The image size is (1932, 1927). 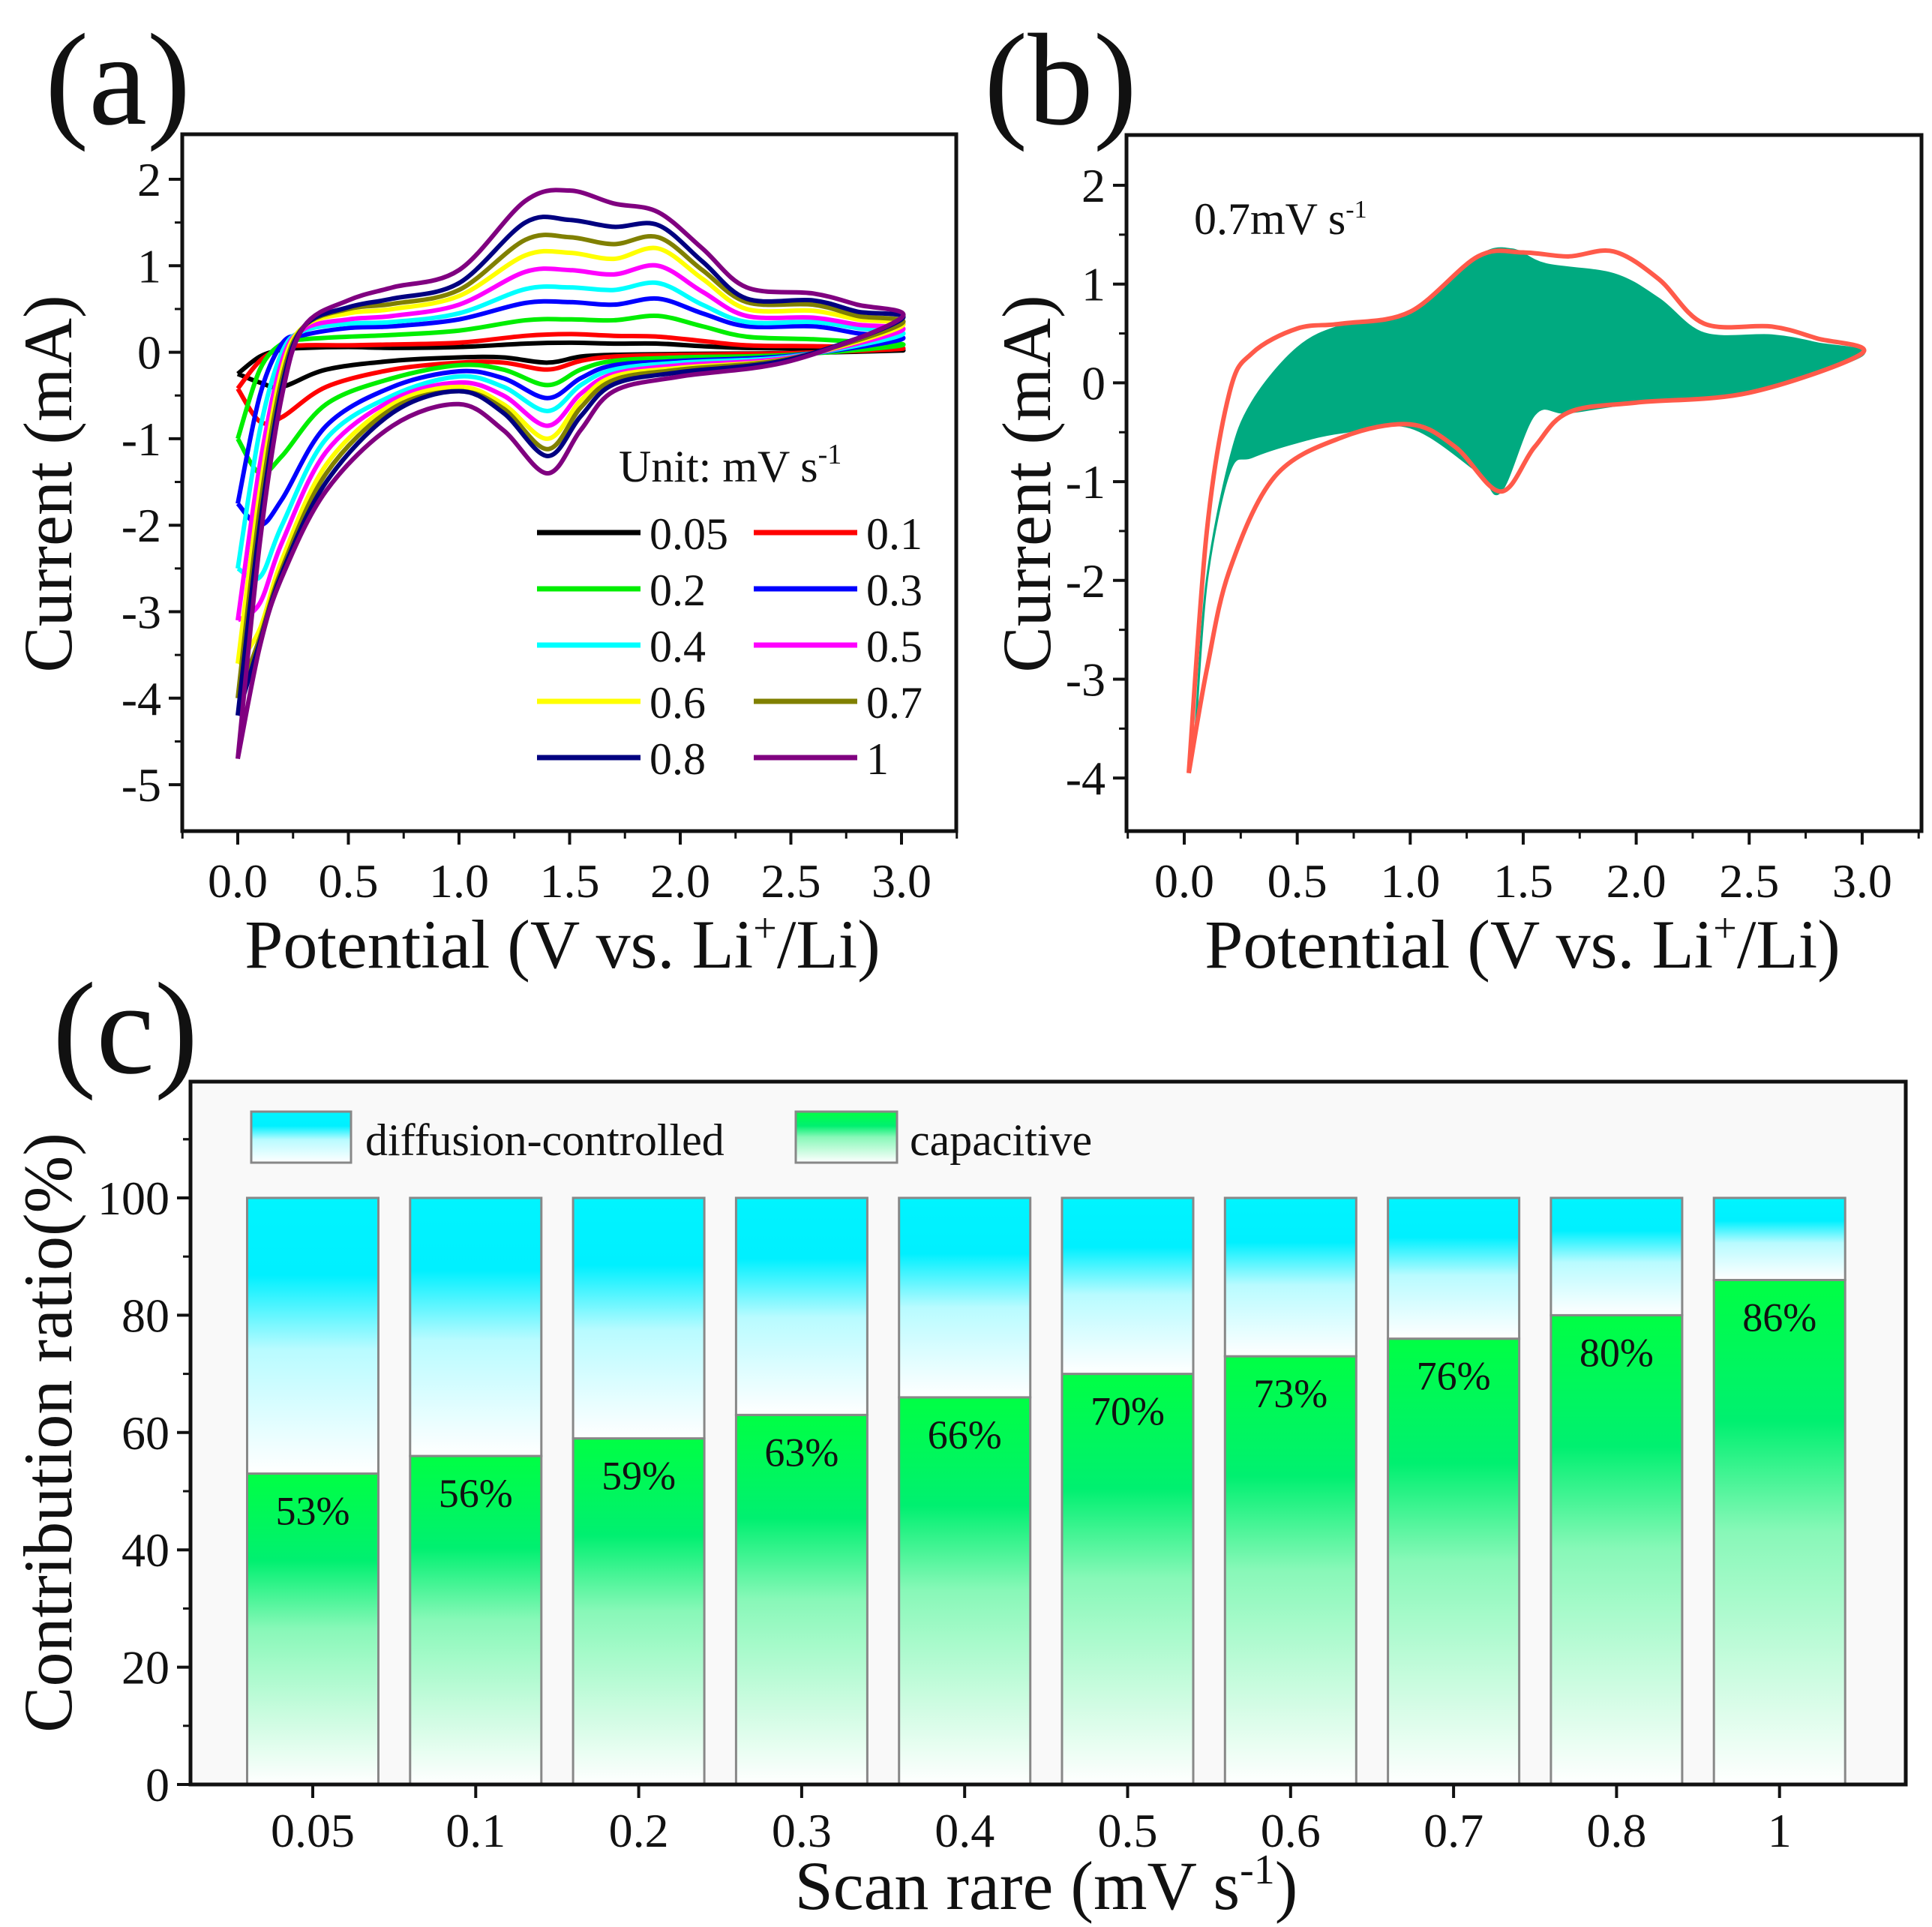 I want to click on panel-label-b: (b), so click(x=1060, y=79).